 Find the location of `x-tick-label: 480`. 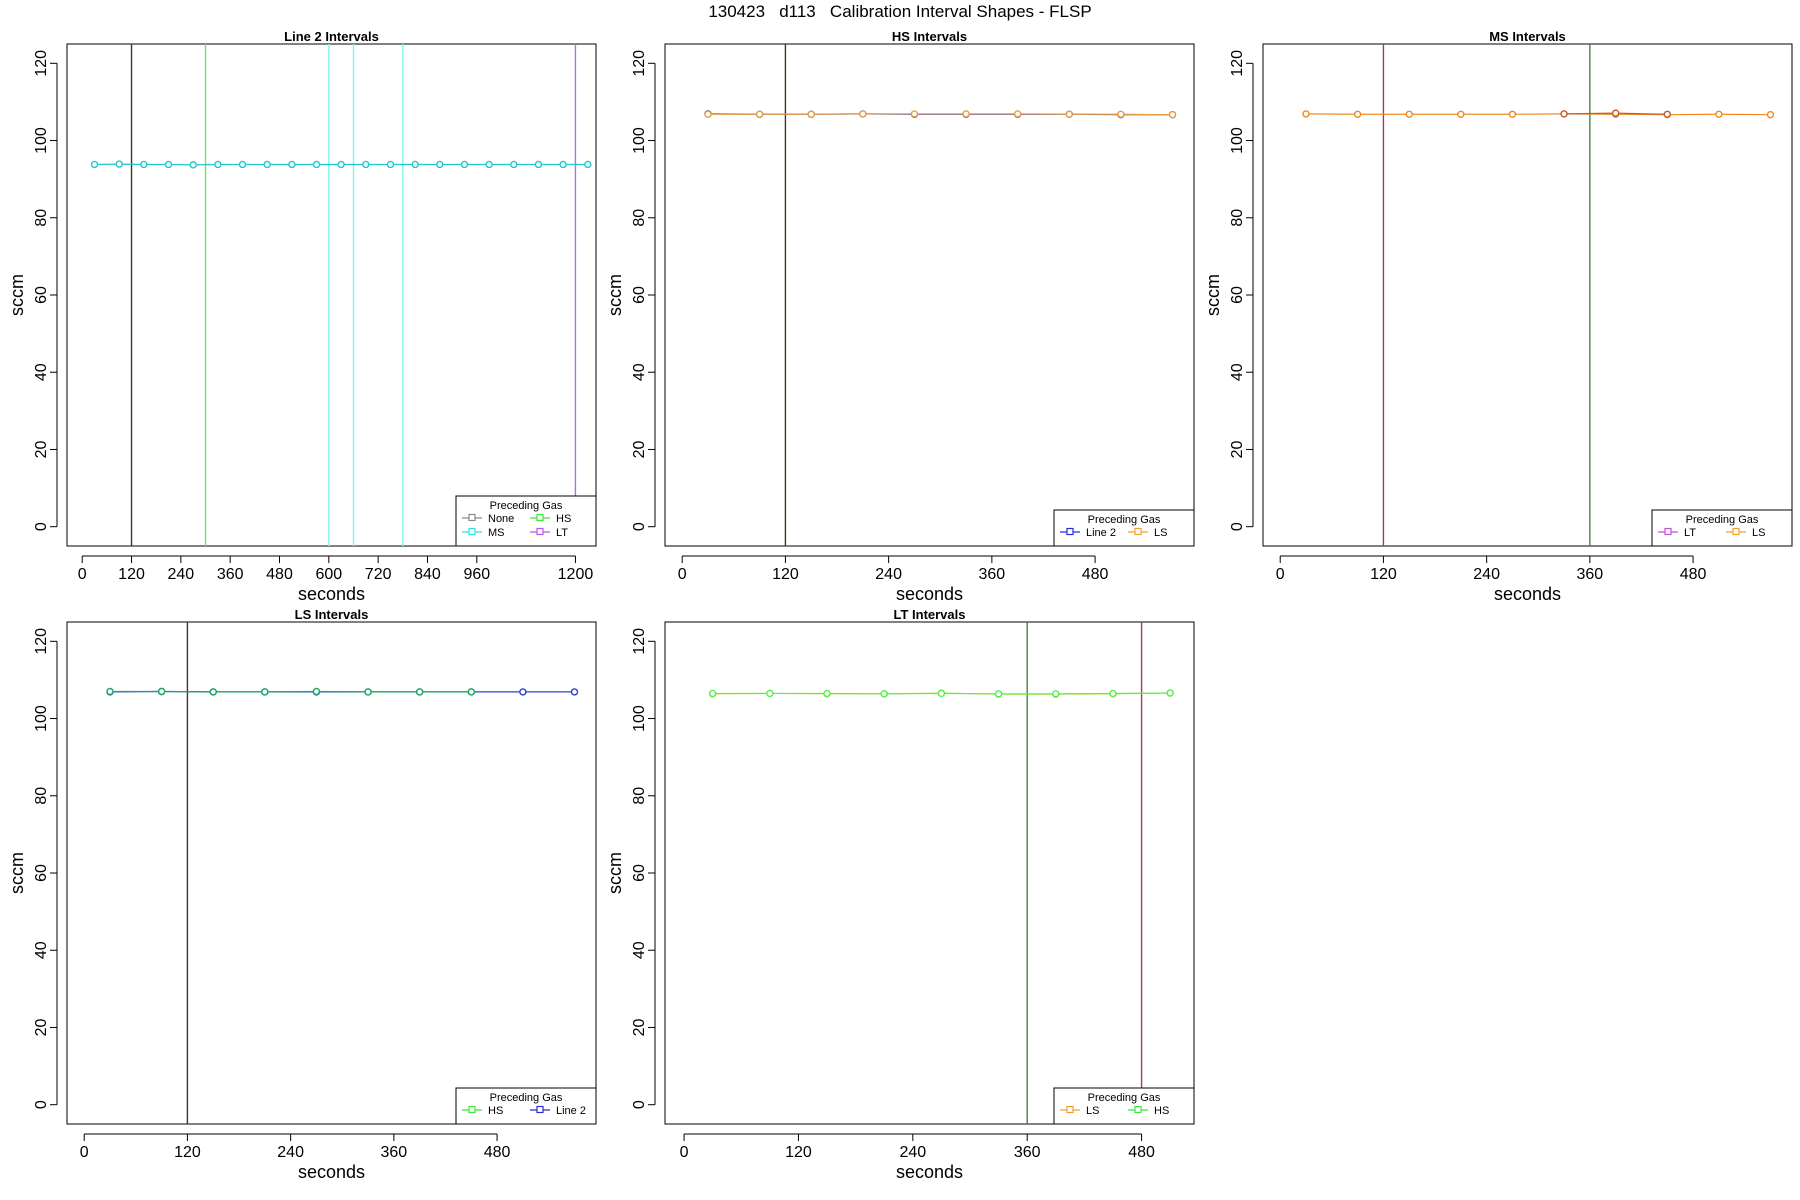

x-tick-label: 480 is located at coordinates (1693, 574).